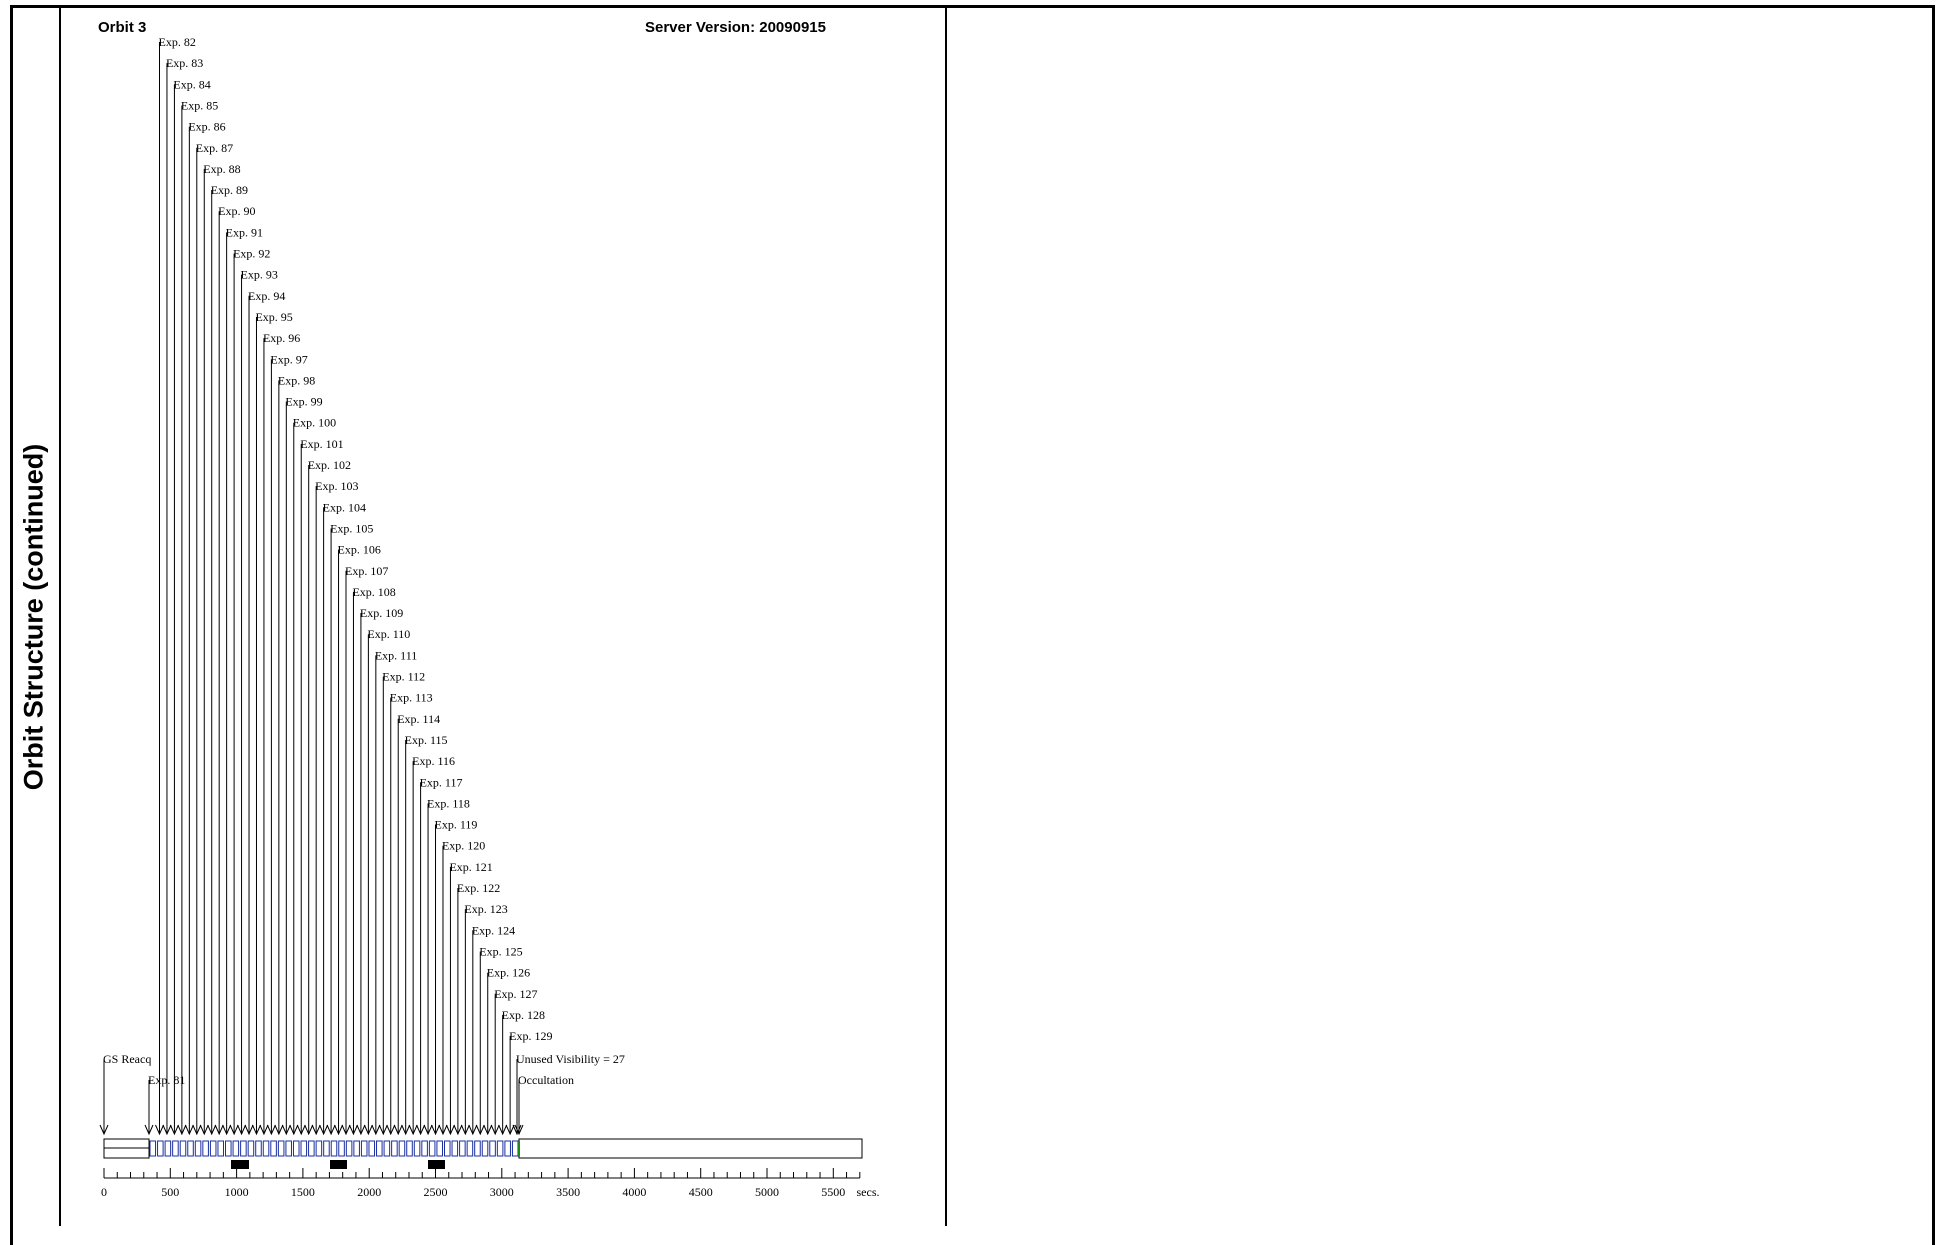 This screenshot has height=1245, width=1939. I want to click on exposure-marker-label: Exp. 84, so click(191, 84).